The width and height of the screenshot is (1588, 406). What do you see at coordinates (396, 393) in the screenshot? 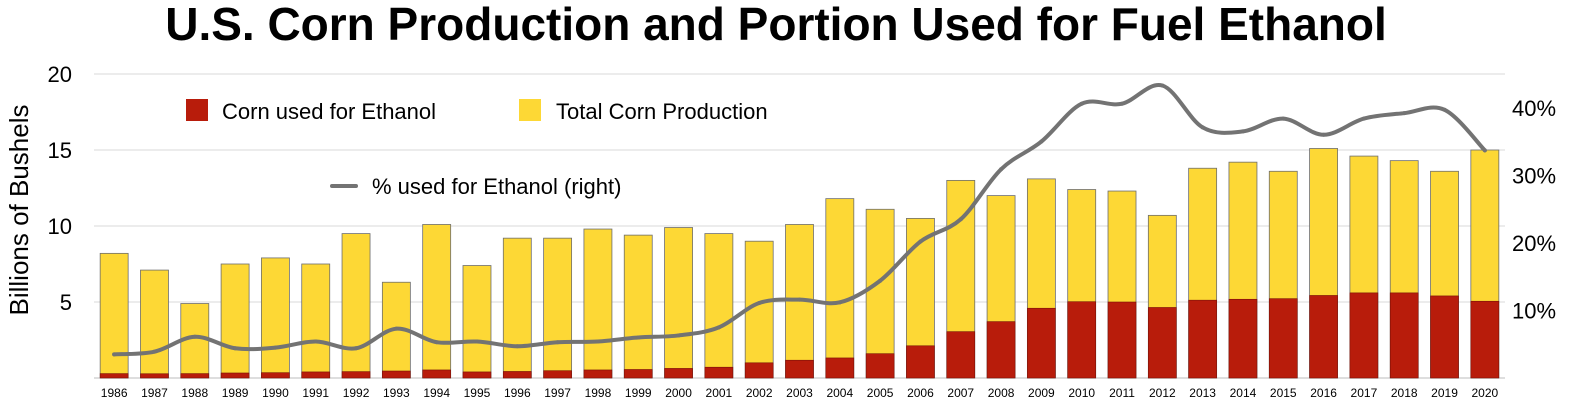
I see `x-tick-label: 1993` at bounding box center [396, 393].